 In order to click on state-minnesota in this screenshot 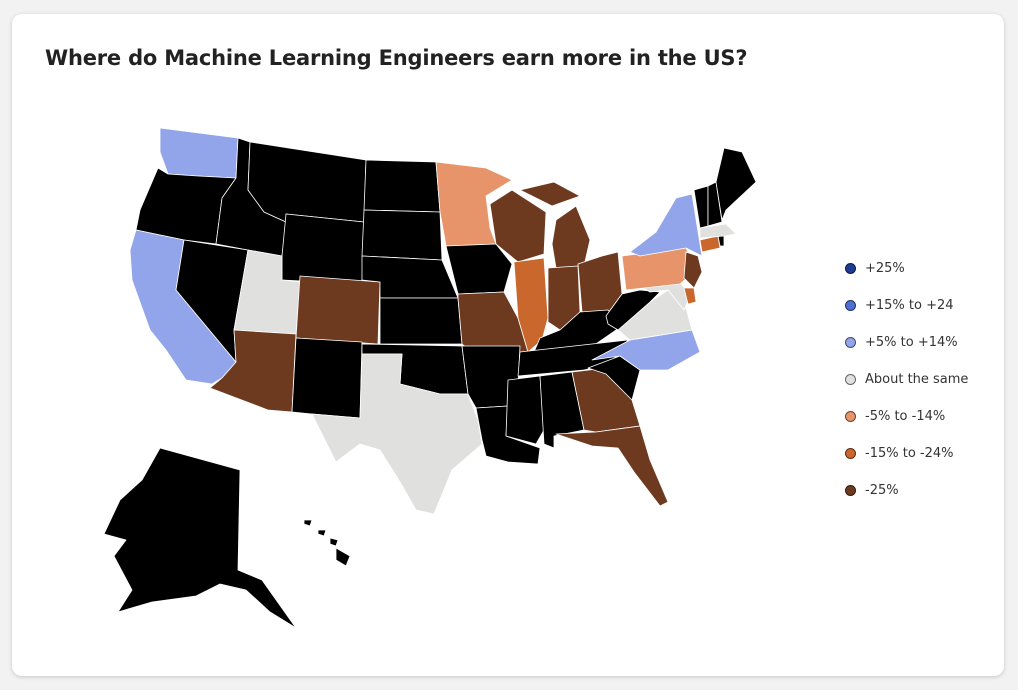, I will do `click(474, 204)`.